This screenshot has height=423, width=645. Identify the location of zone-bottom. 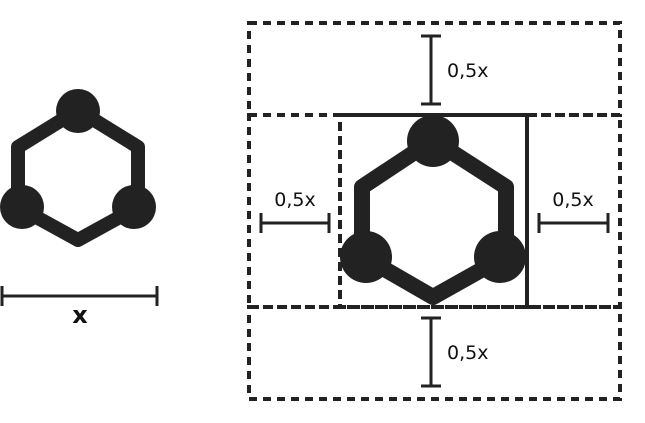
(434, 353).